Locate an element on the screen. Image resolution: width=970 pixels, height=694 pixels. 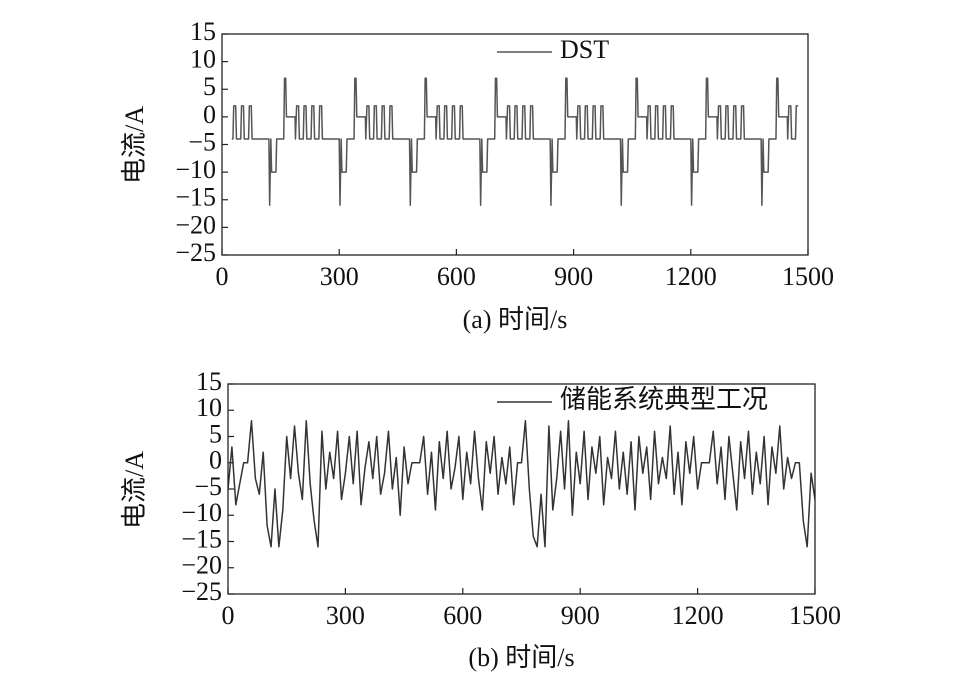
legend-label: DST is located at coordinates (584, 49).